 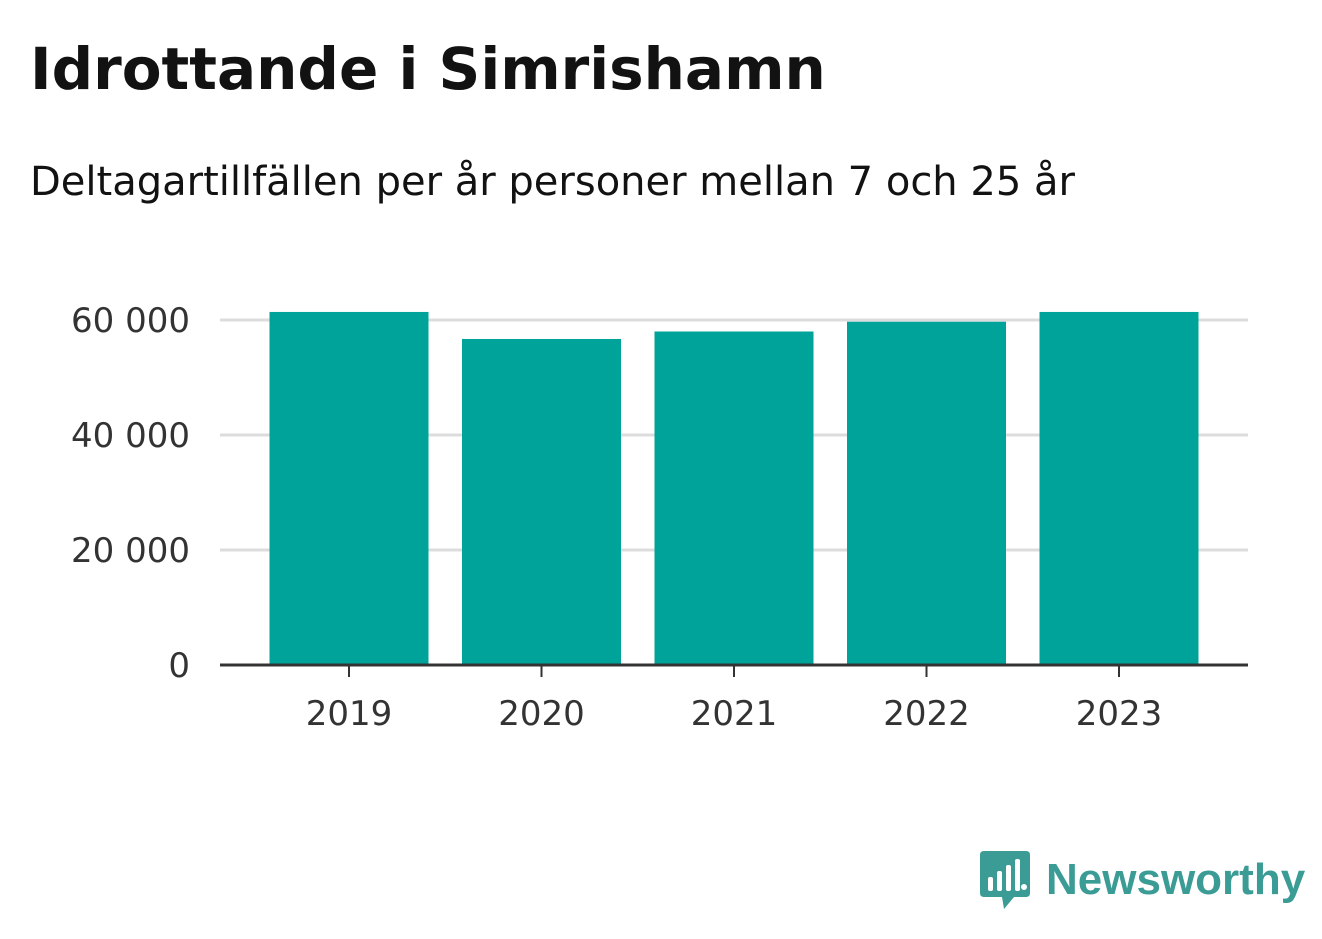 I want to click on x-tick-label: 2023, so click(x=1119, y=714).